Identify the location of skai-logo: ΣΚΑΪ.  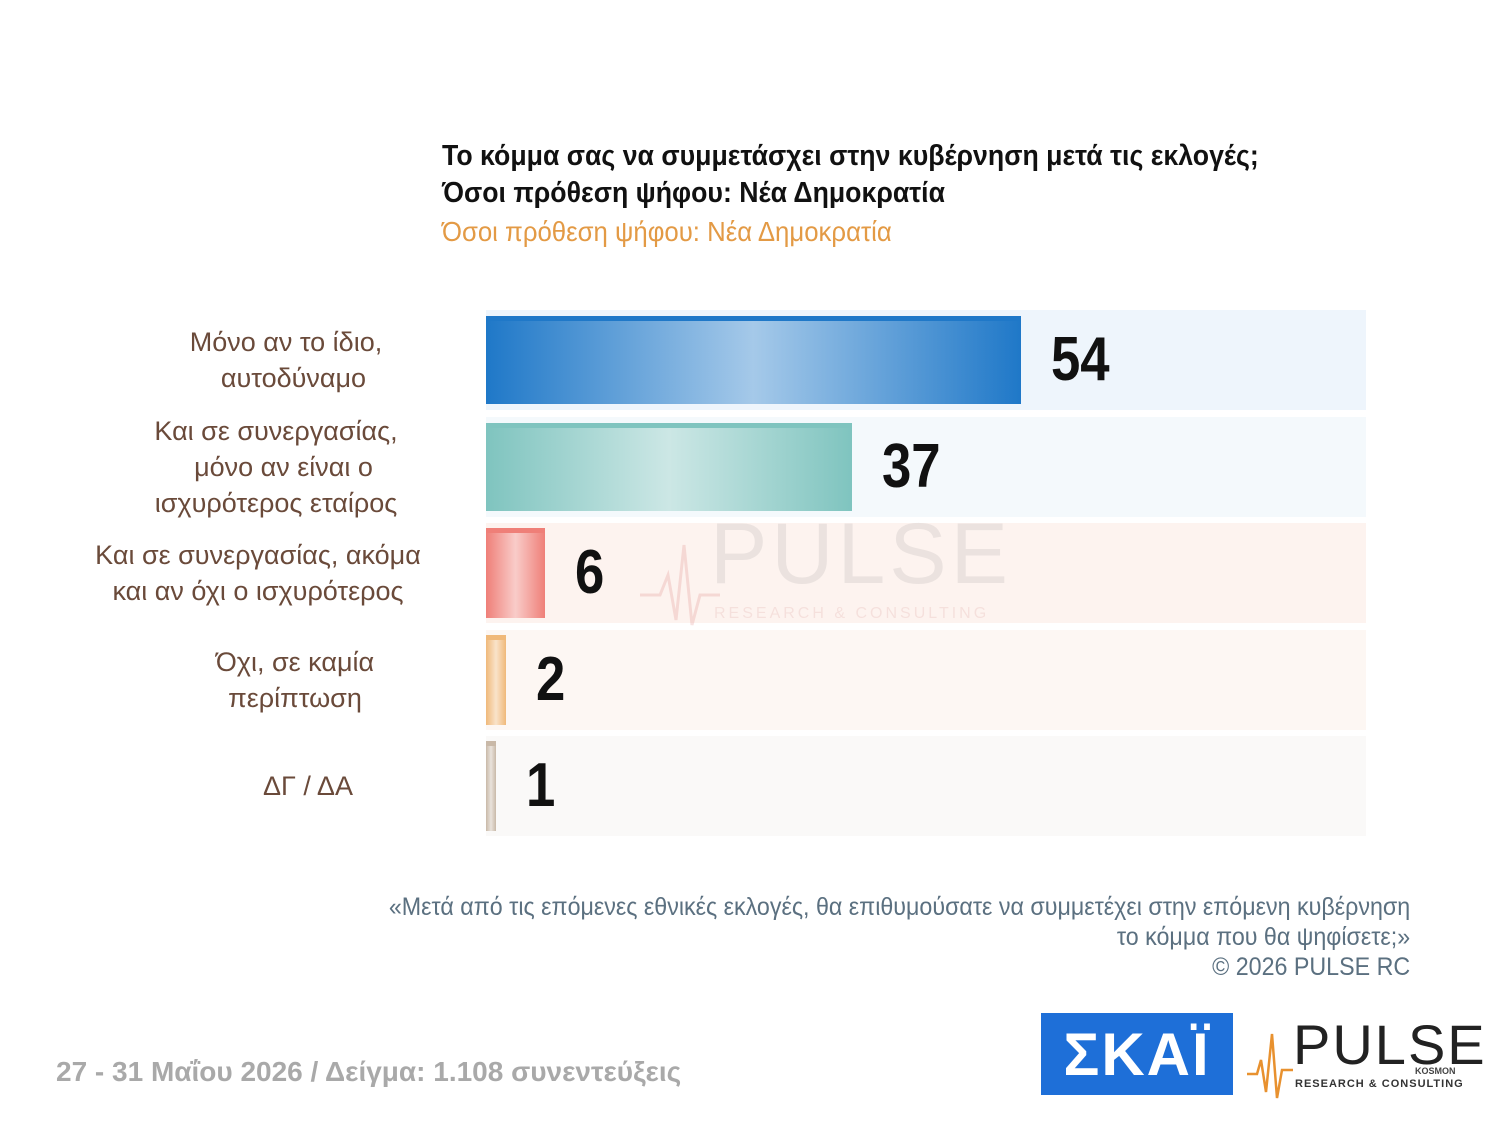
(1137, 1054).